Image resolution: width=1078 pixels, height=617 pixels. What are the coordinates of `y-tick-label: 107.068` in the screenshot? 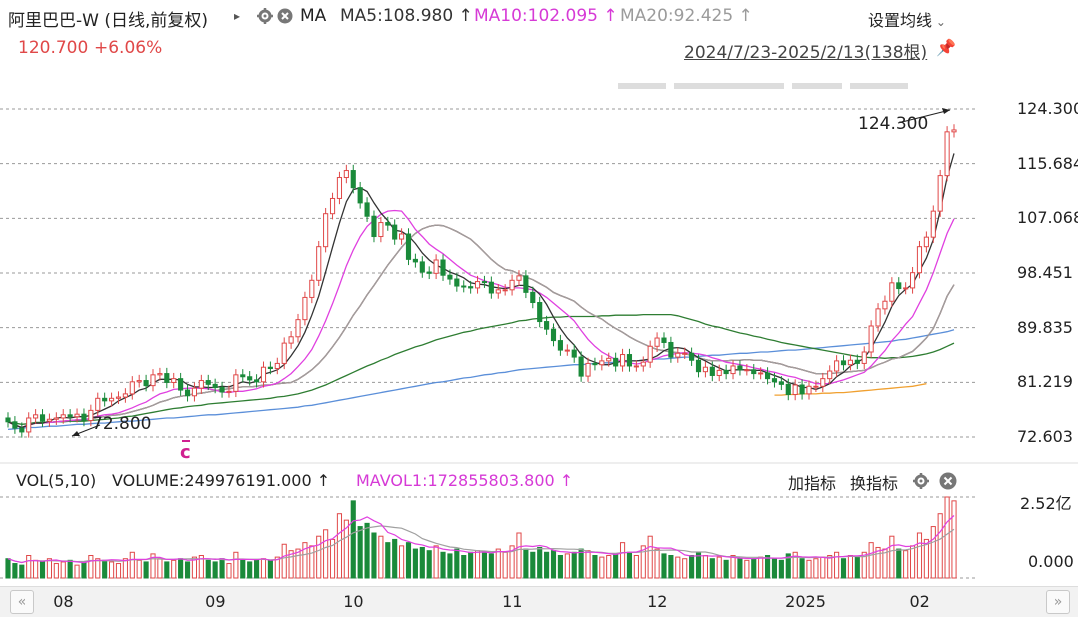 It's located at (1047, 218).